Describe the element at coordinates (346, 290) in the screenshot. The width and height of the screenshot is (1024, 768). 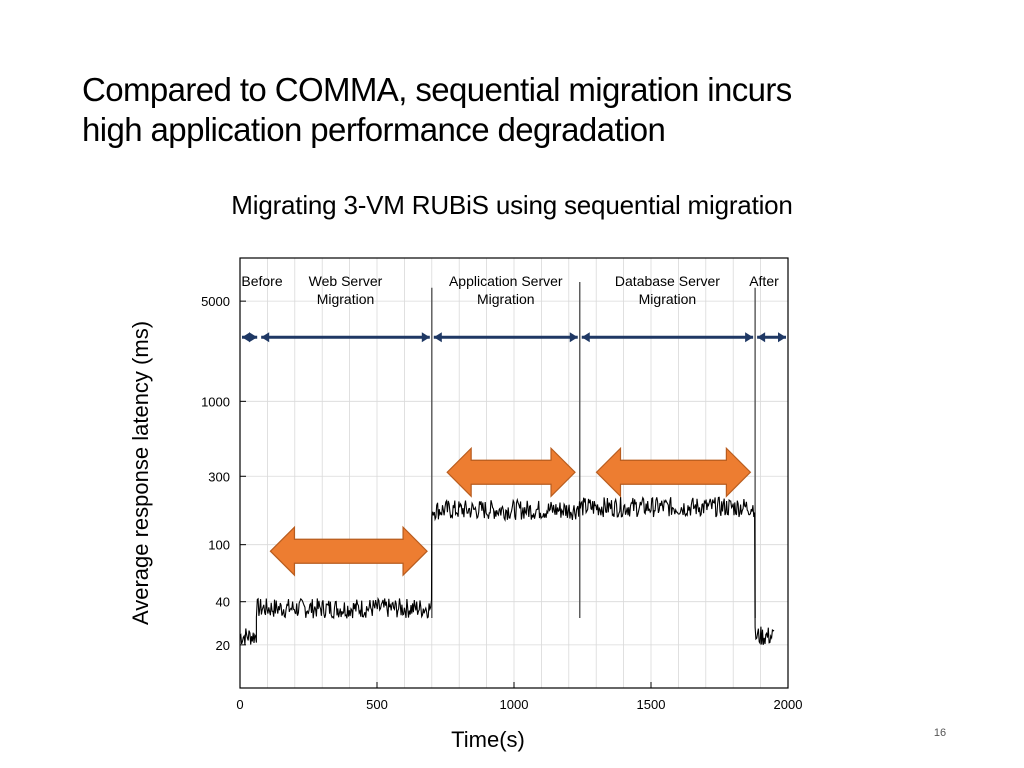
I see `phase-label: Web Server Migration` at that location.